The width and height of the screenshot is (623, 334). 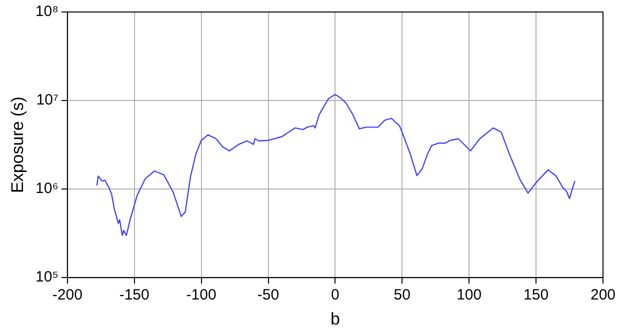 What do you see at coordinates (47, 189) in the screenshot?
I see `y-tick-label: 10⁶` at bounding box center [47, 189].